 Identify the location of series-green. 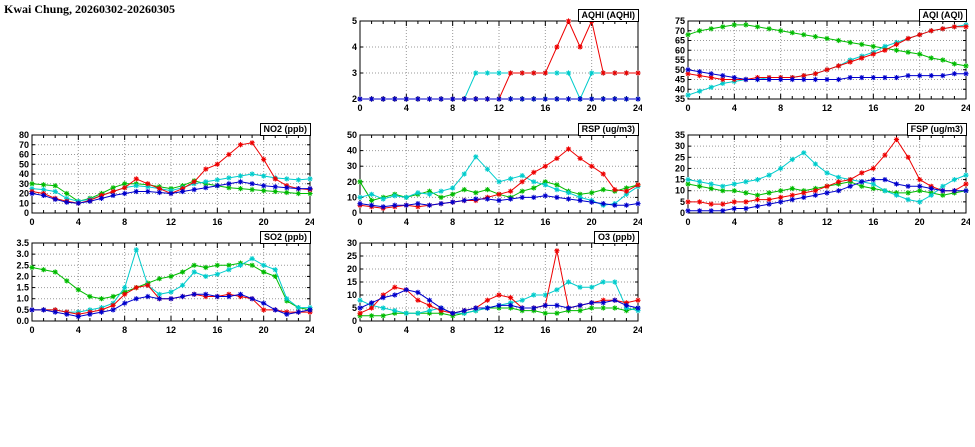
(171, 286).